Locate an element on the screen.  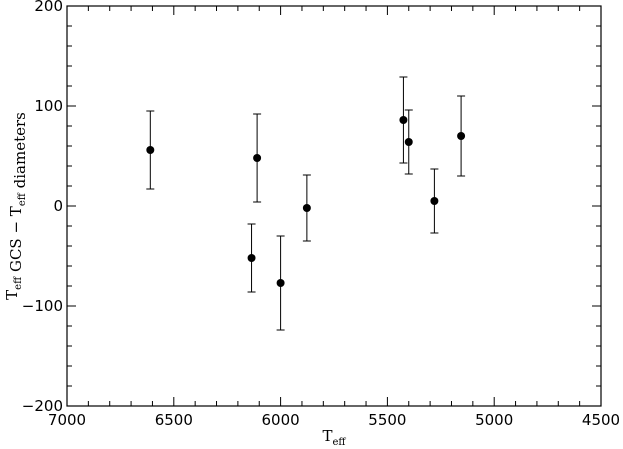
x-tick-label: 5500 is located at coordinates (387, 420).